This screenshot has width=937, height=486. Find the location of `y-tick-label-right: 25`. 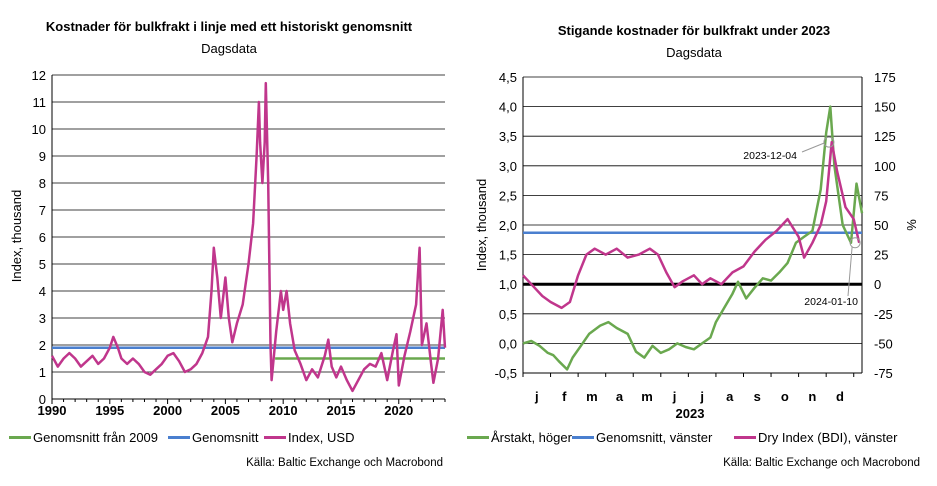

y-tick-label-right: 25 is located at coordinates (881, 255).